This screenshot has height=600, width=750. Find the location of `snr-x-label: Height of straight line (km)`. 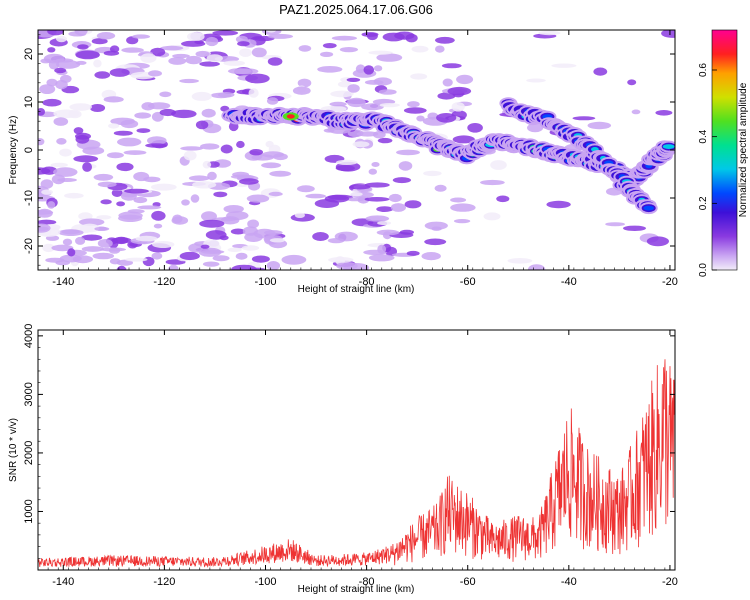

snr-x-label: Height of straight line (km) is located at coordinates (356, 589).